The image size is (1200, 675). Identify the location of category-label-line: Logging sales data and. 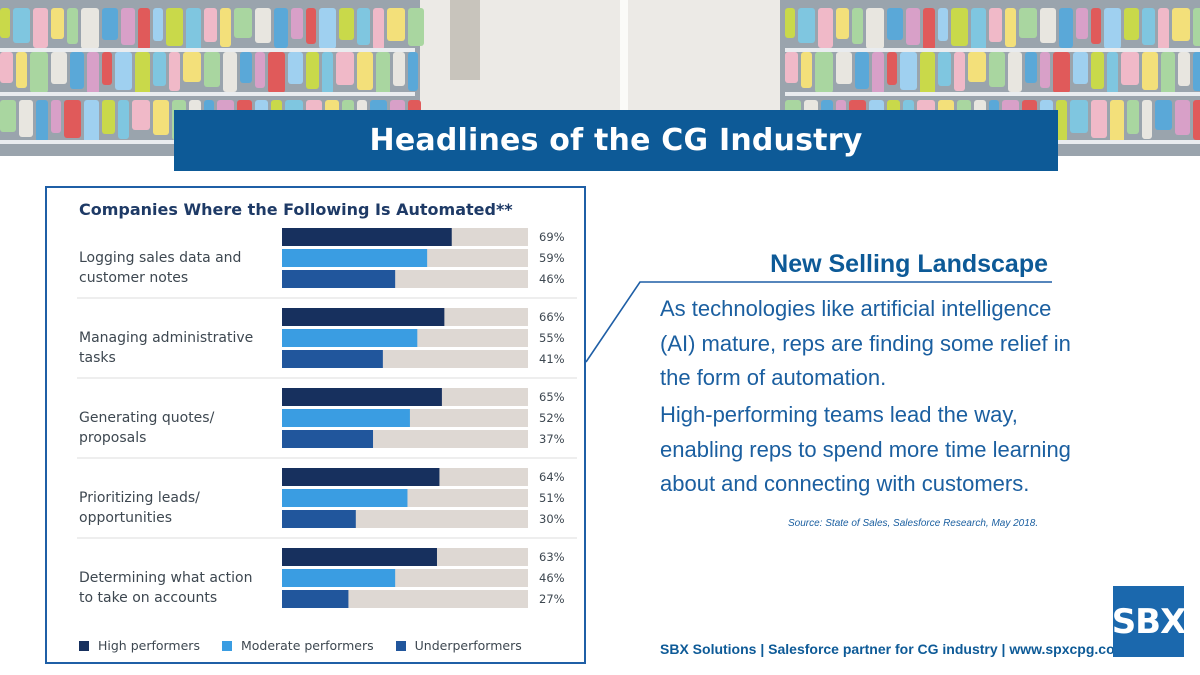
(160, 258).